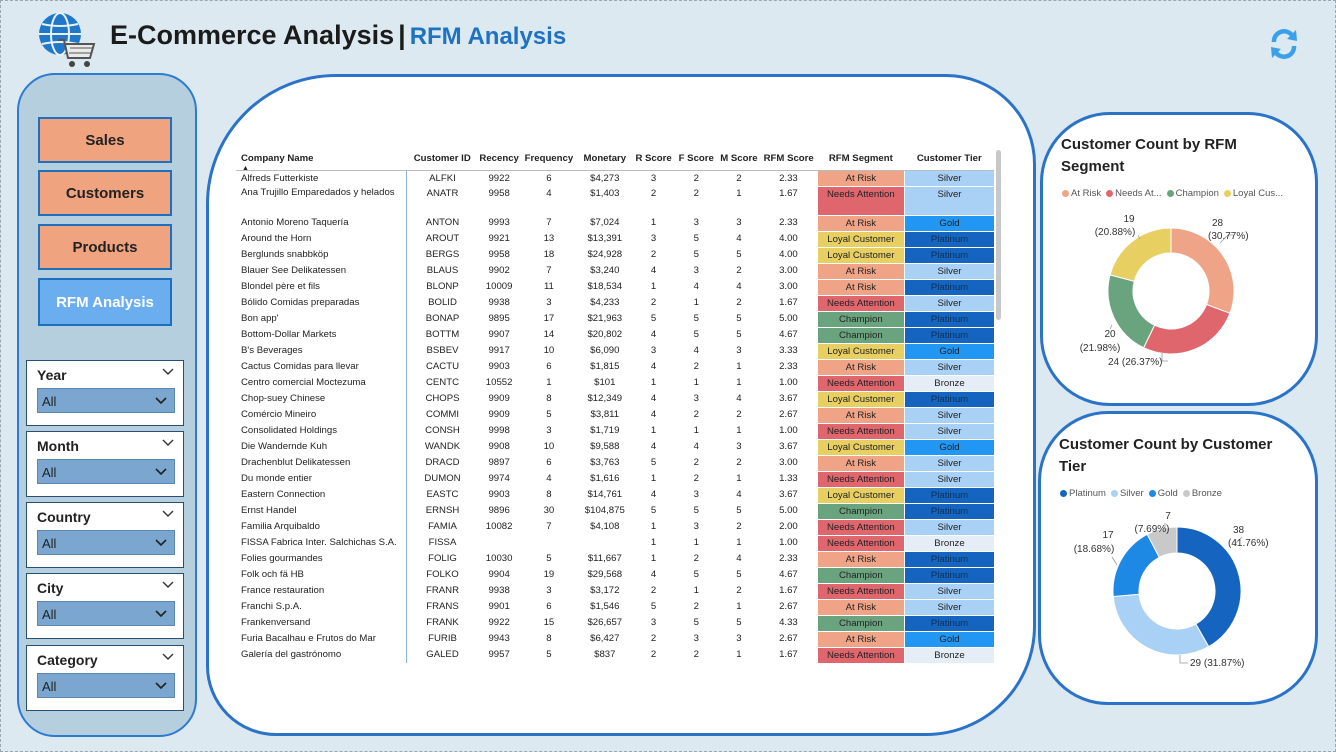 Image resolution: width=1336 pixels, height=752 pixels. What do you see at coordinates (1083, 493) in the screenshot?
I see `legend-item: Platinum` at bounding box center [1083, 493].